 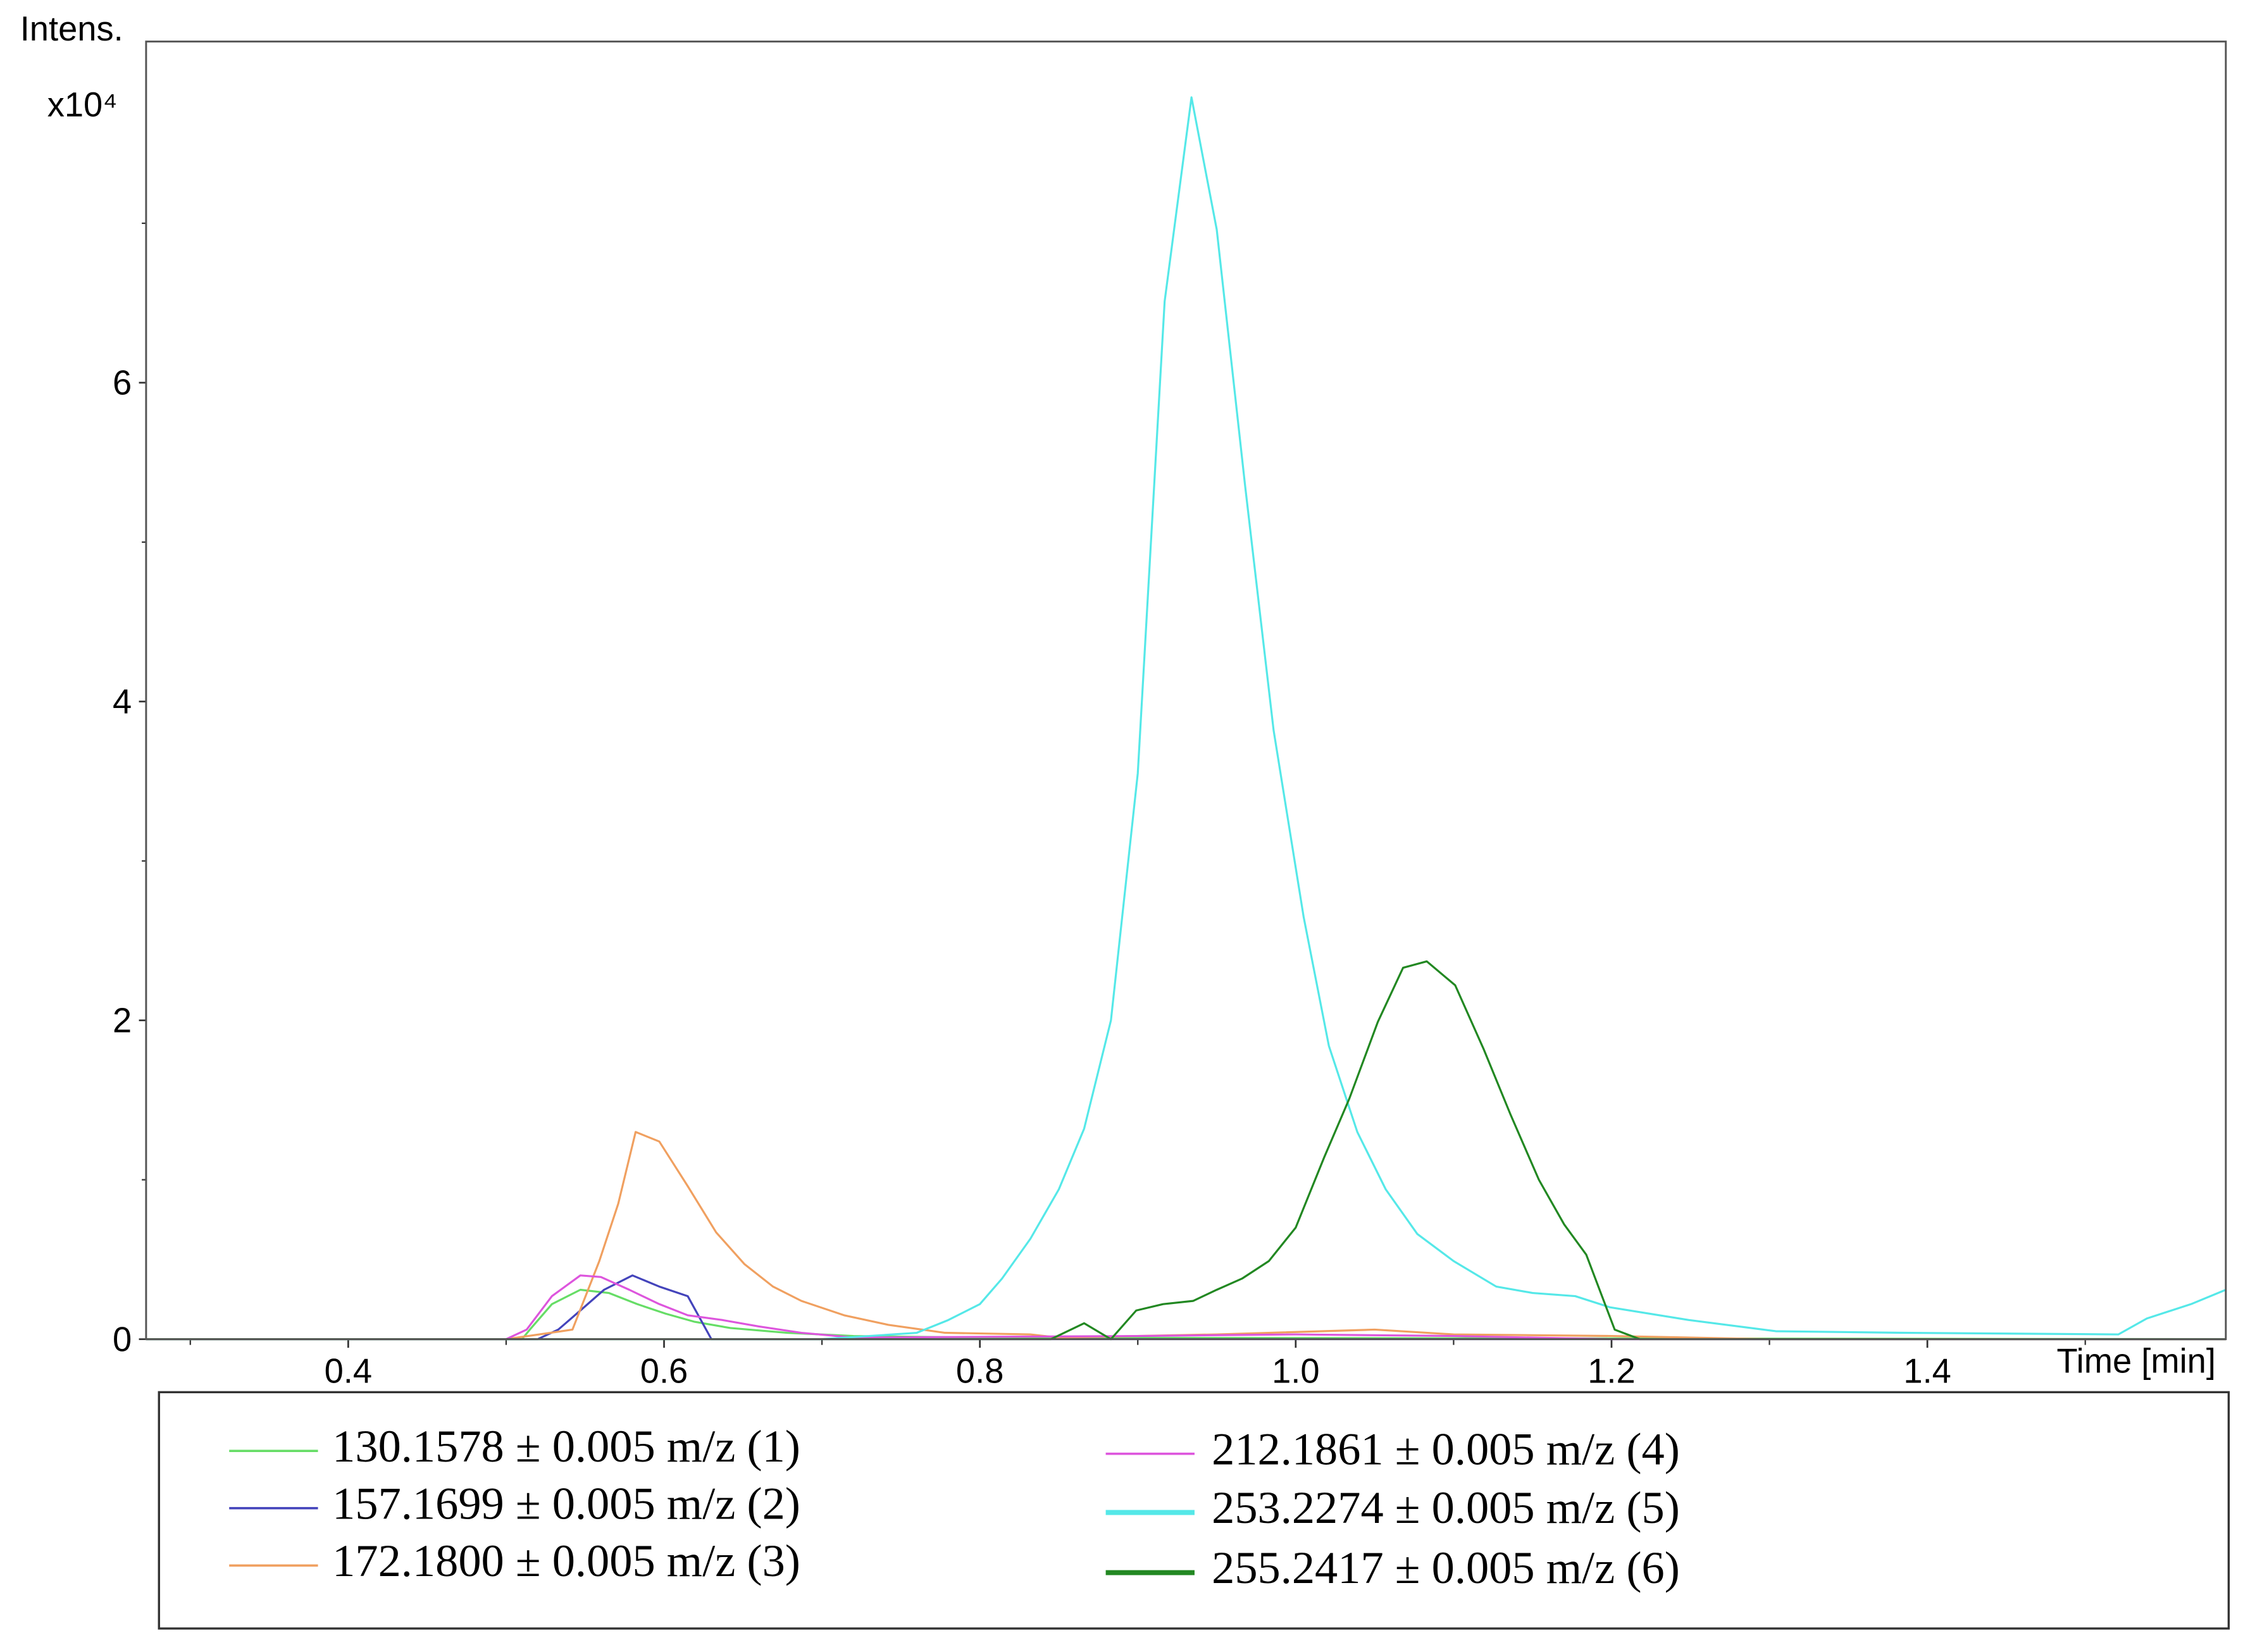 I want to click on legend-label: 157.1699 ± 0.005 m/z (2), so click(x=566, y=1503).